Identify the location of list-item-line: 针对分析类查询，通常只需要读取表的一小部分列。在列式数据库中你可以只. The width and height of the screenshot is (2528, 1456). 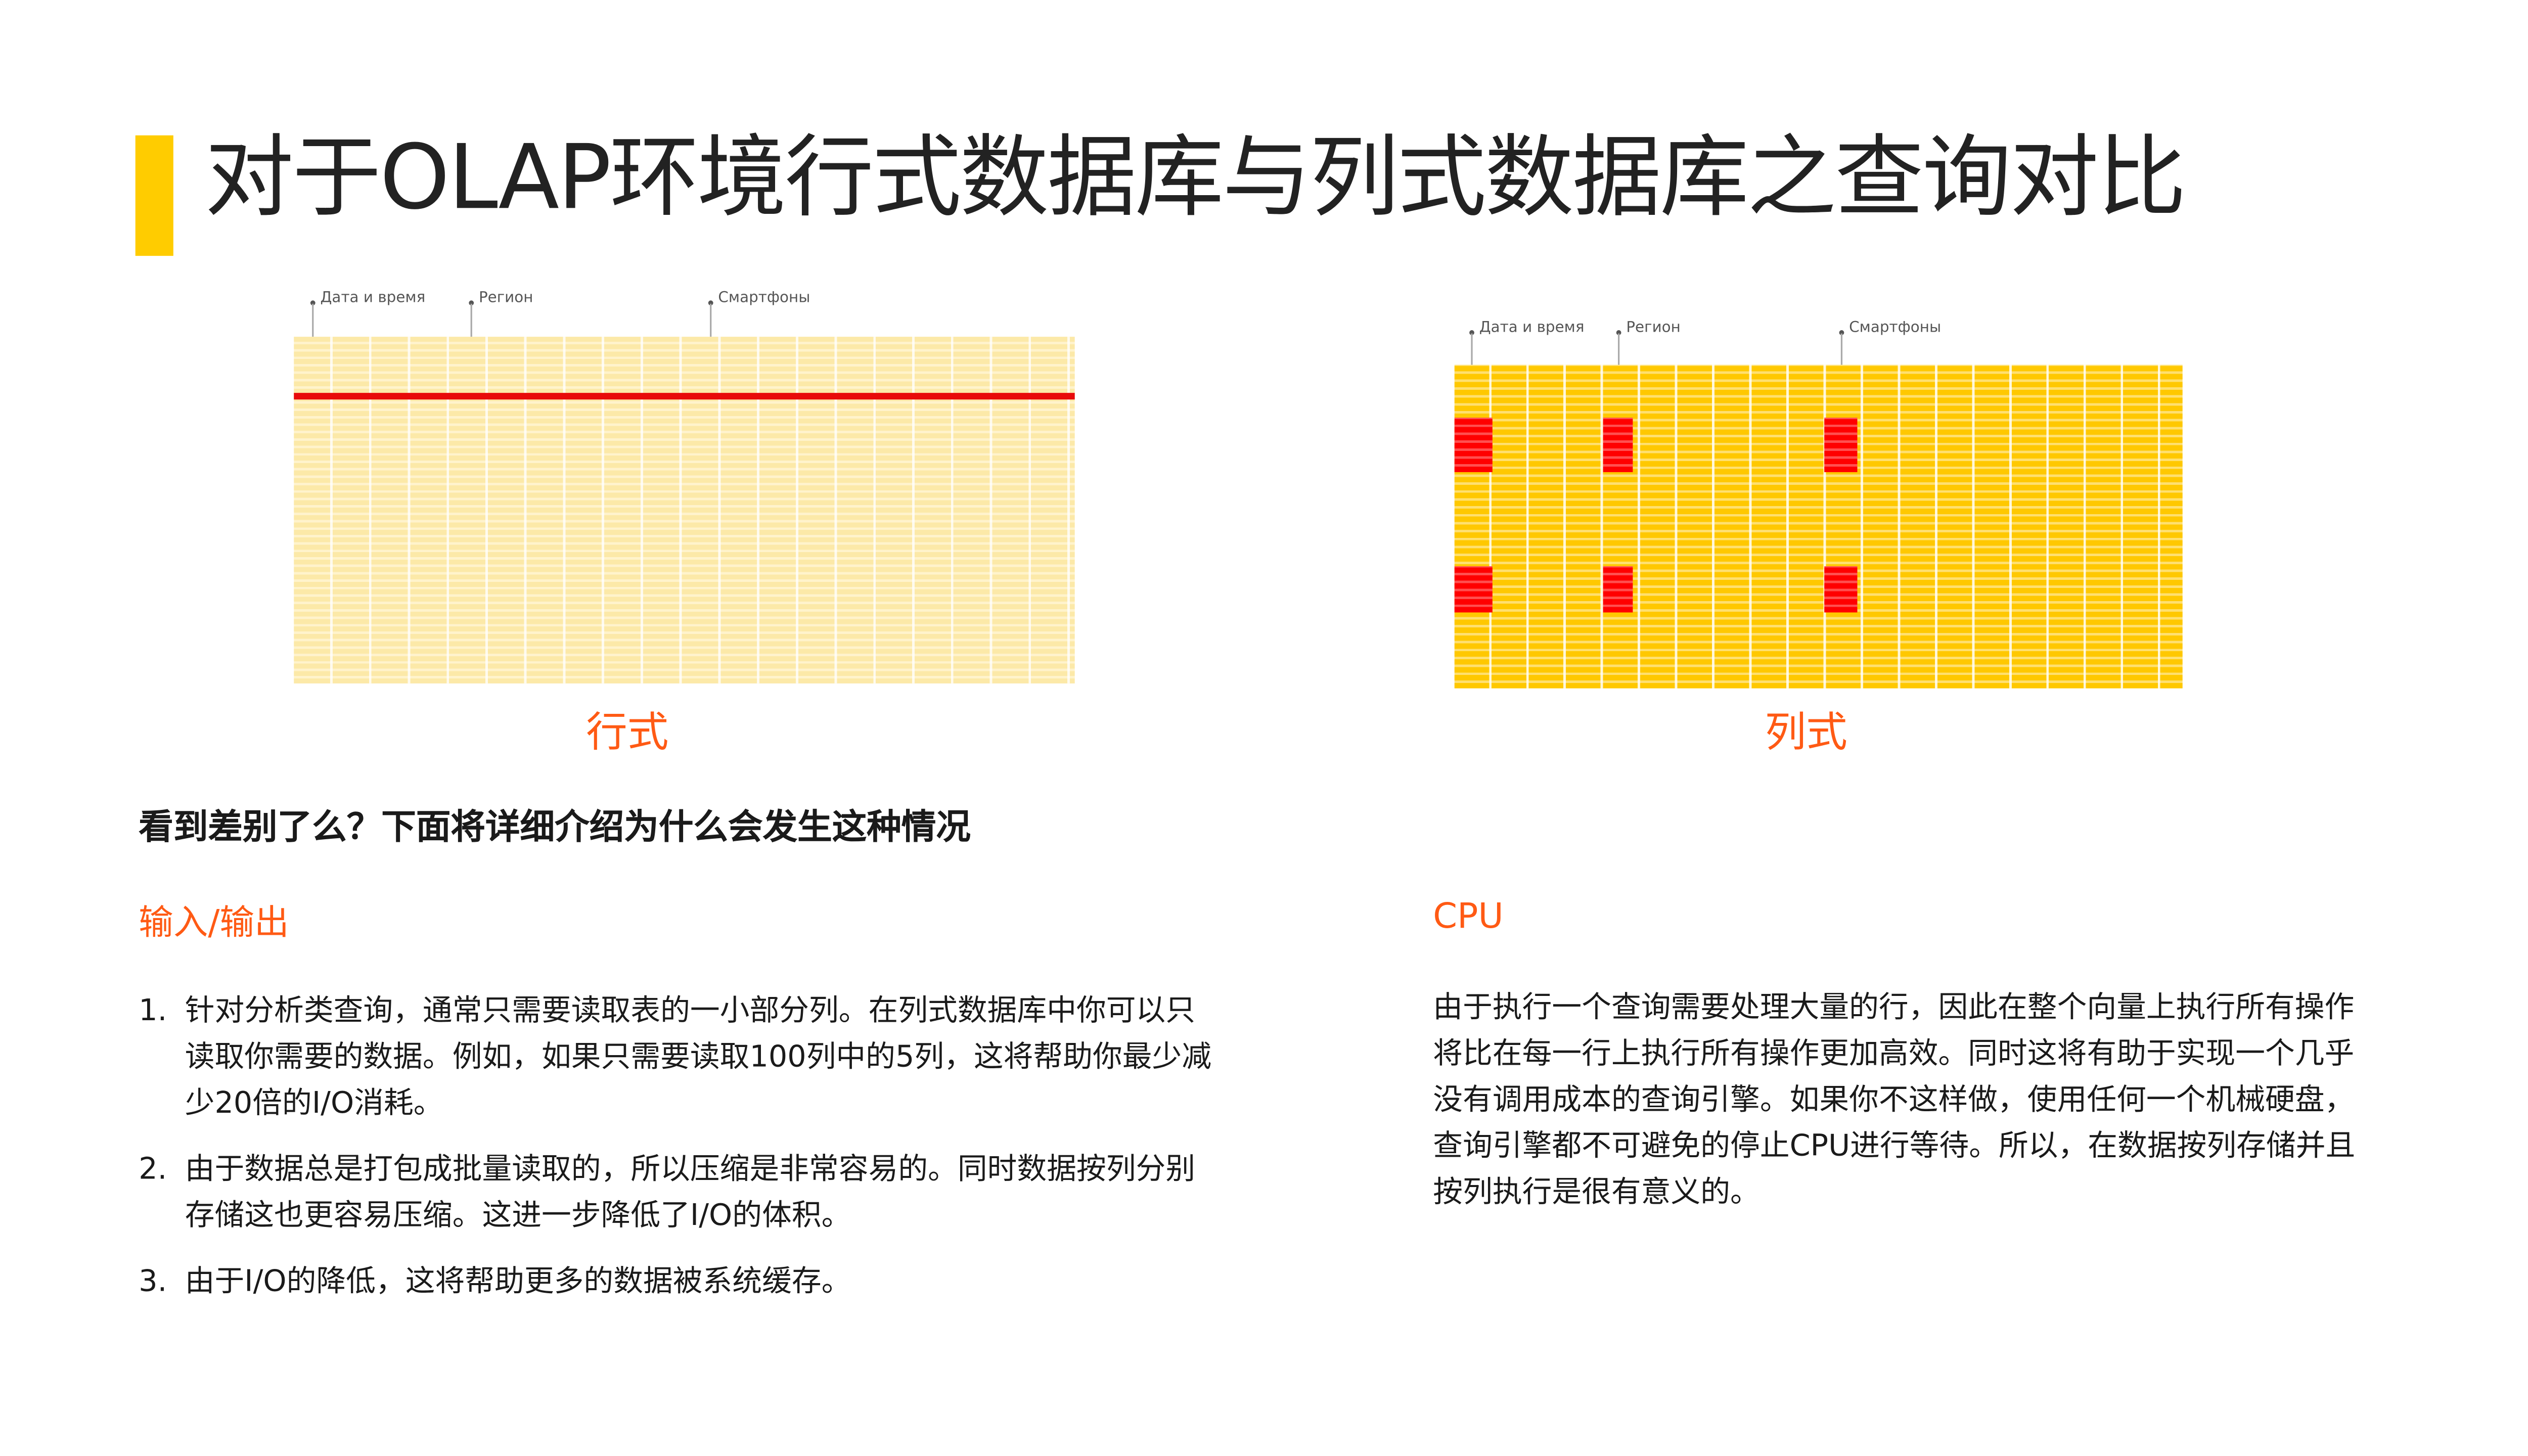
(691, 1011).